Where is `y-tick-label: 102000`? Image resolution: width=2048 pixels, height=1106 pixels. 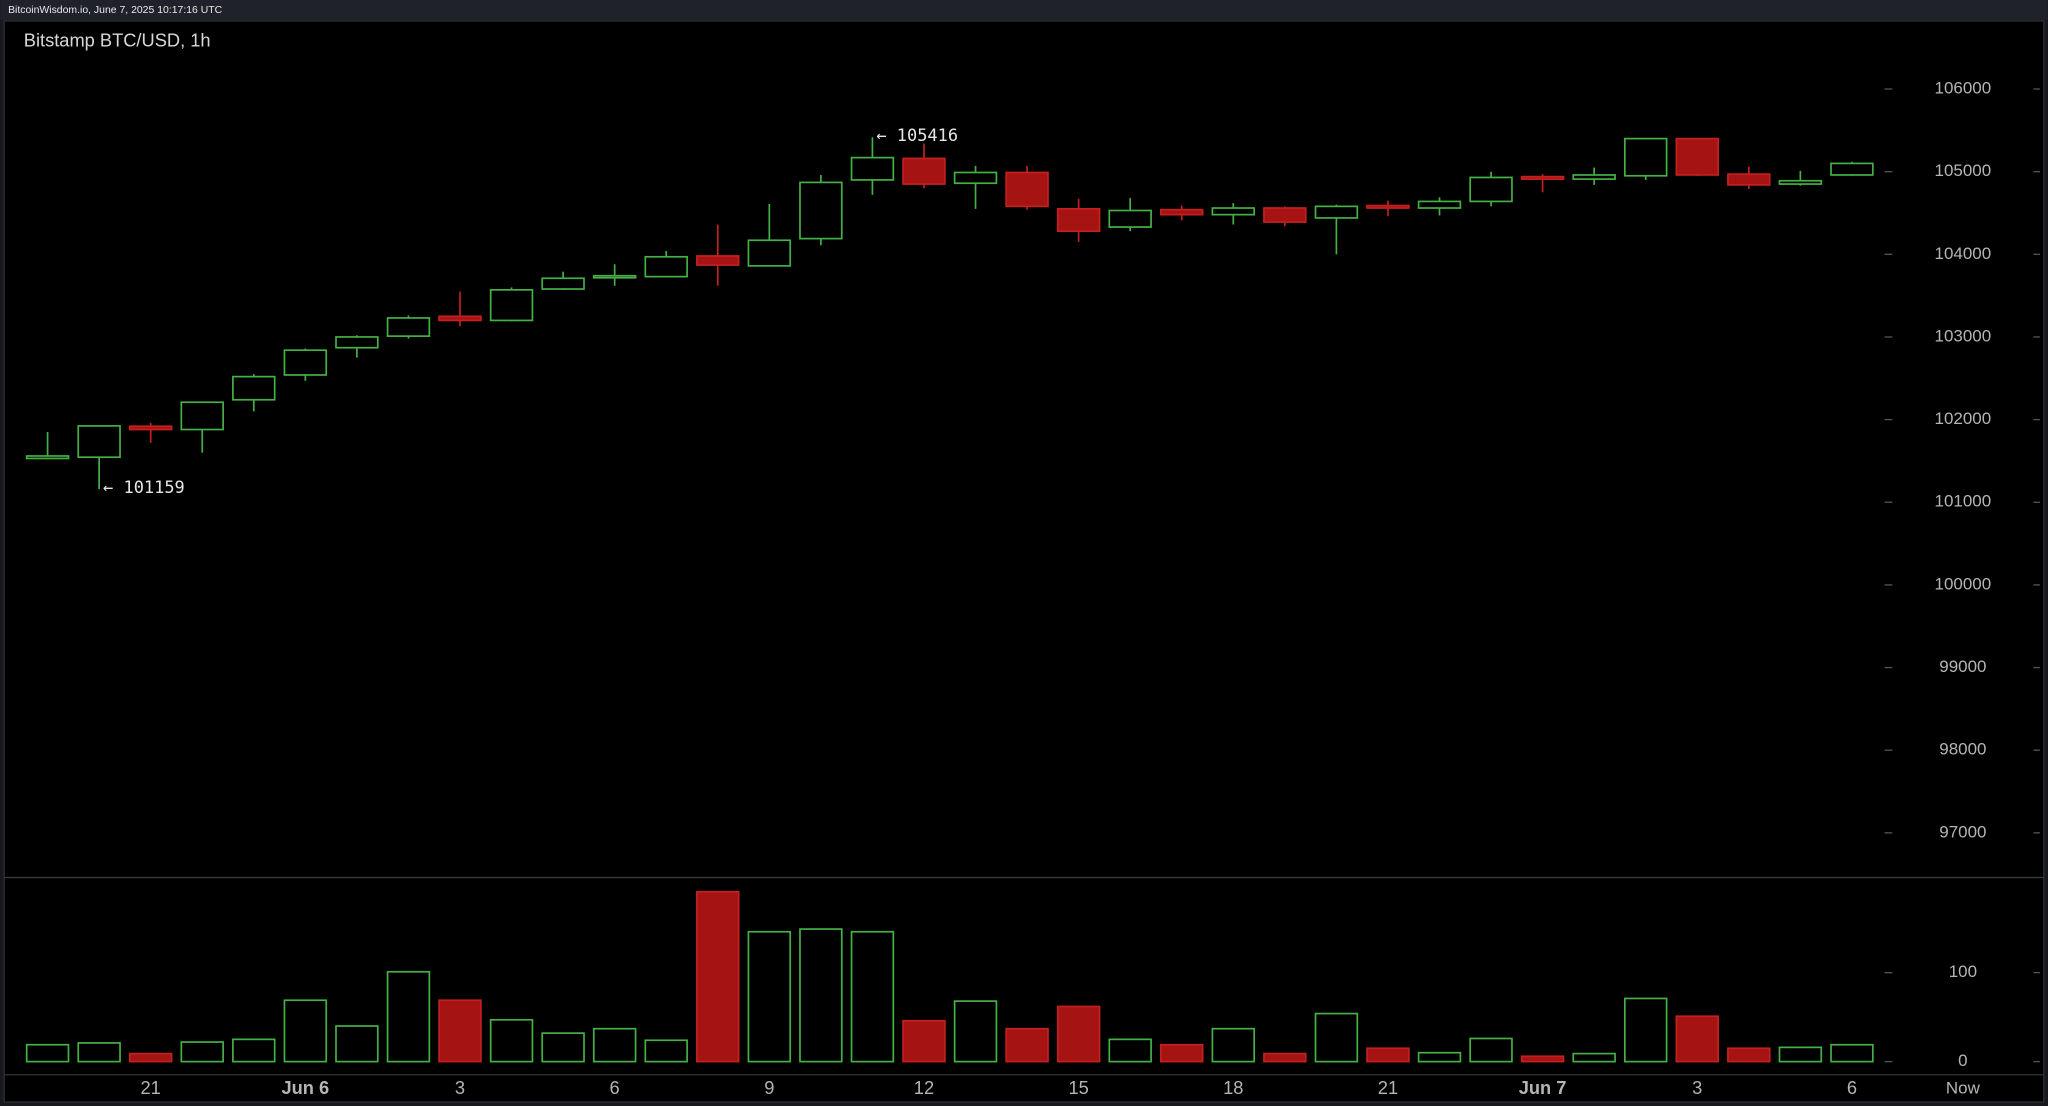 y-tick-label: 102000 is located at coordinates (1963, 418).